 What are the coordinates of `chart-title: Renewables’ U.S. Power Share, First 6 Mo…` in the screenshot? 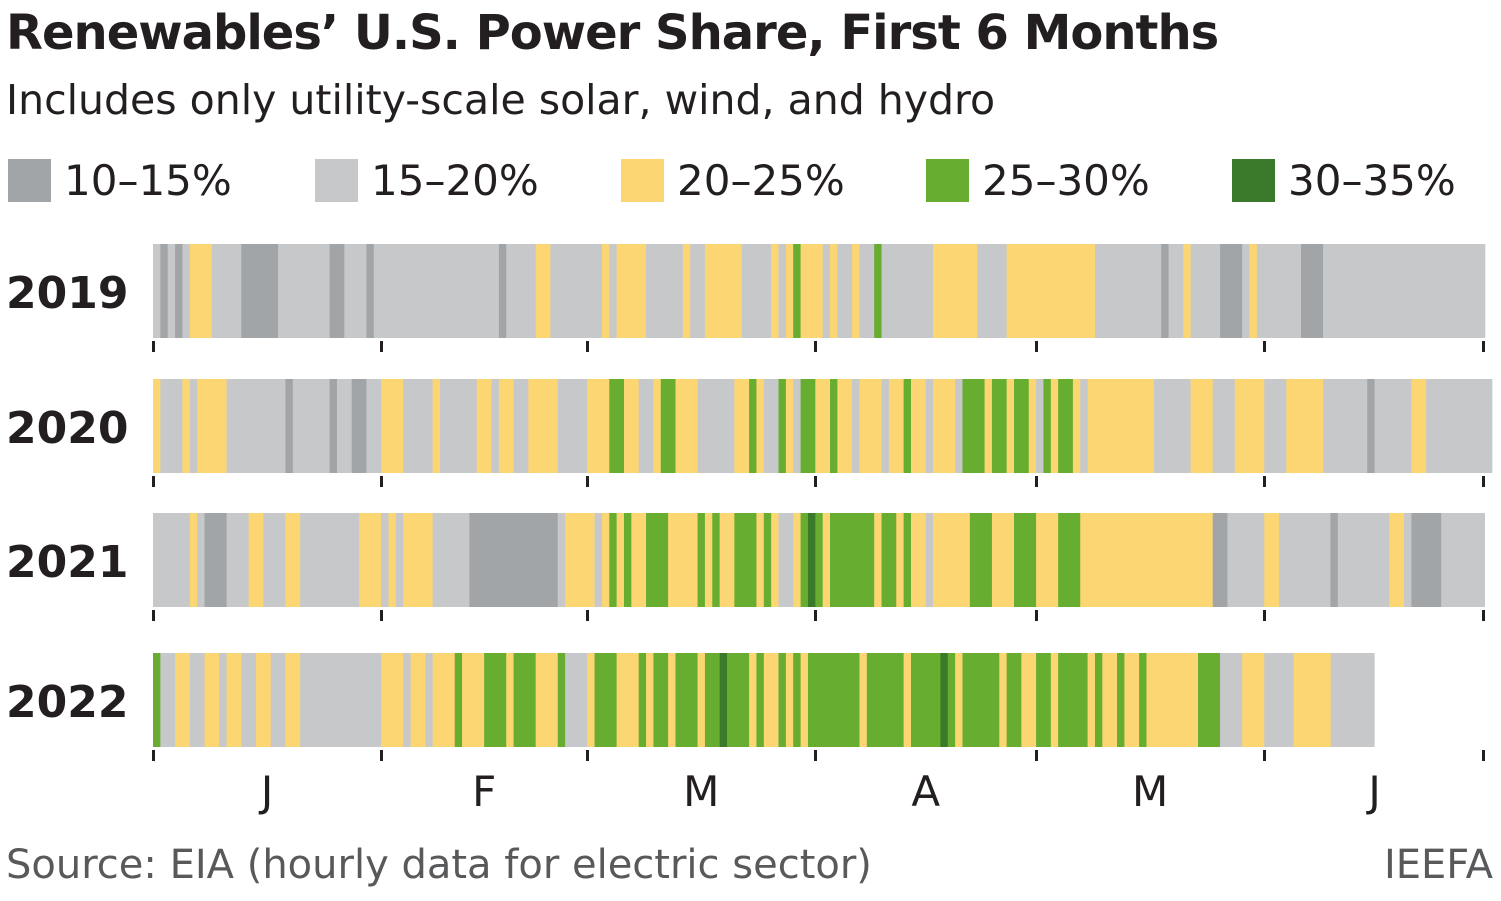 It's located at (612, 33).